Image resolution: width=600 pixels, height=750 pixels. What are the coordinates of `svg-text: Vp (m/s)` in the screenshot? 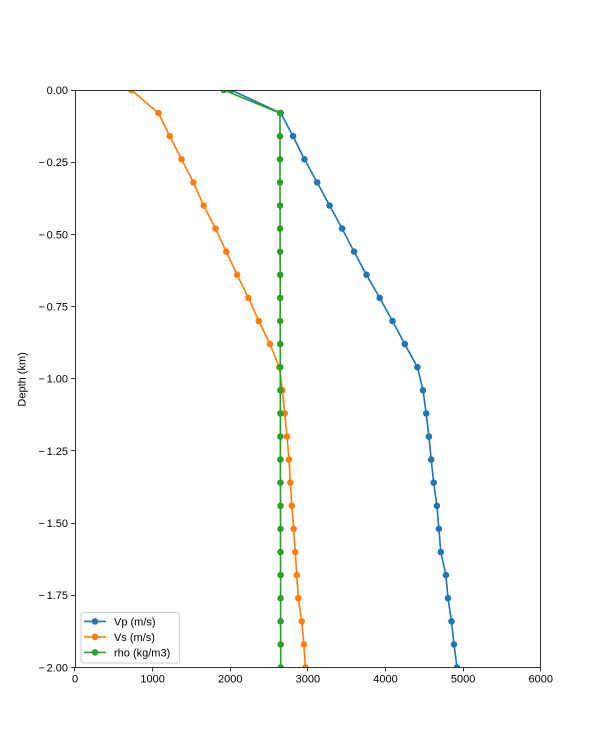 It's located at (135, 622).